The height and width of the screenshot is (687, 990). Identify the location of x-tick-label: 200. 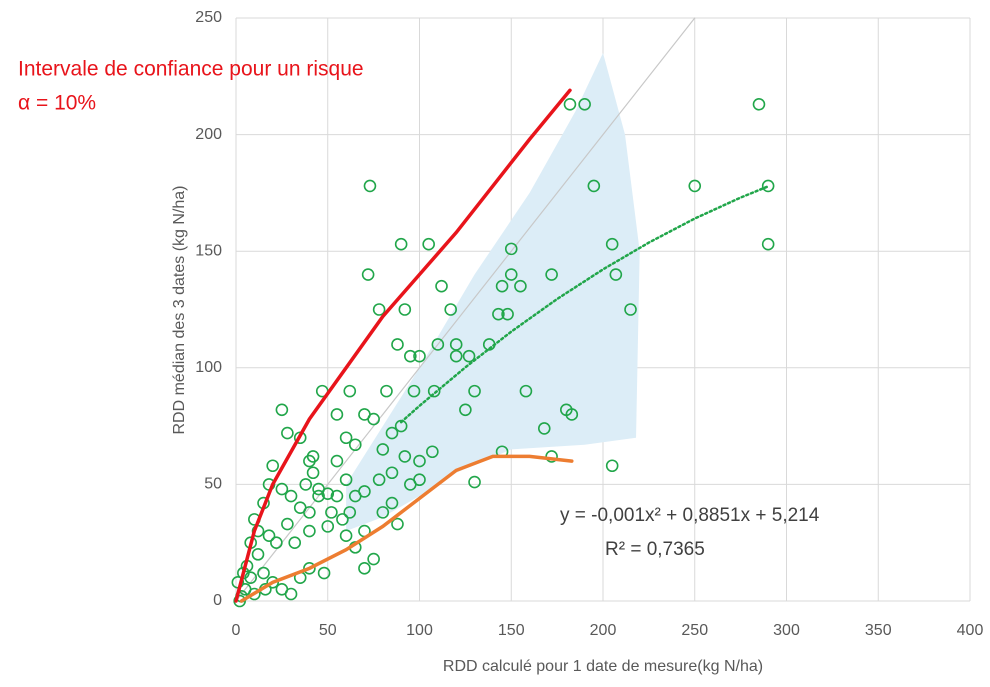
(603, 630).